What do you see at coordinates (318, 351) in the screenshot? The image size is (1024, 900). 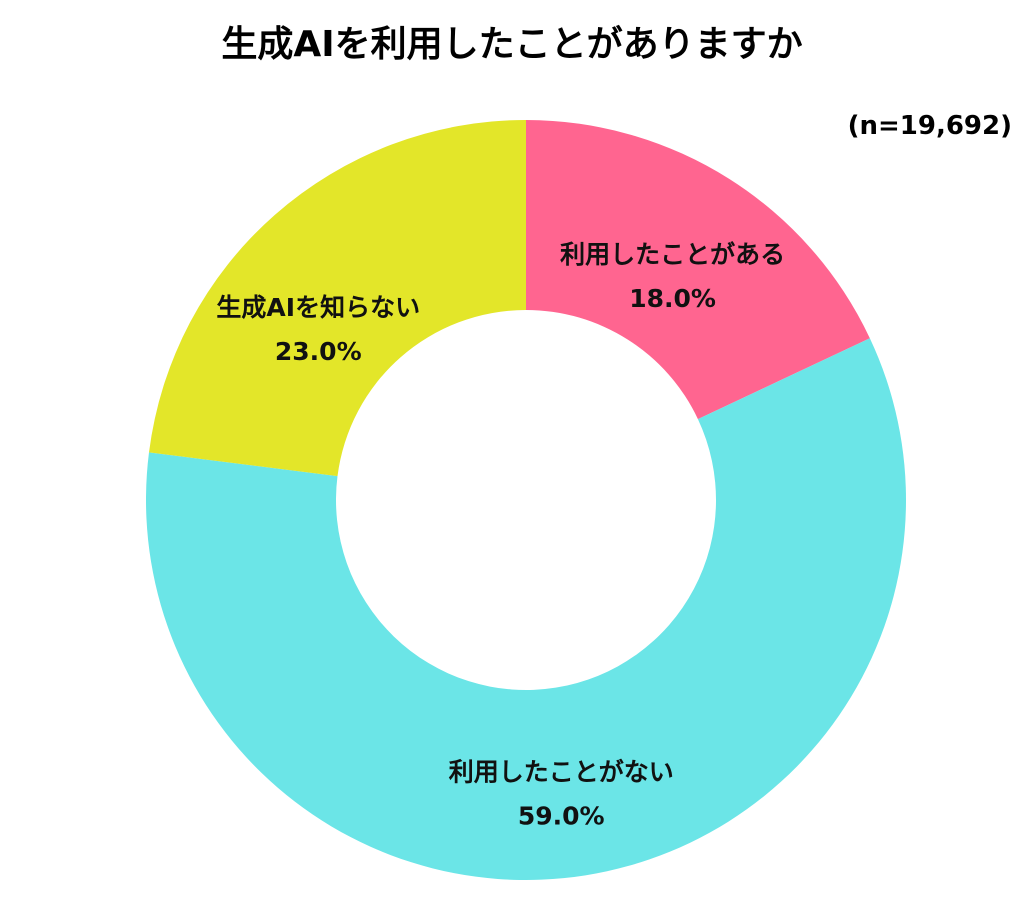 I see `slice-value-label: 23.0%` at bounding box center [318, 351].